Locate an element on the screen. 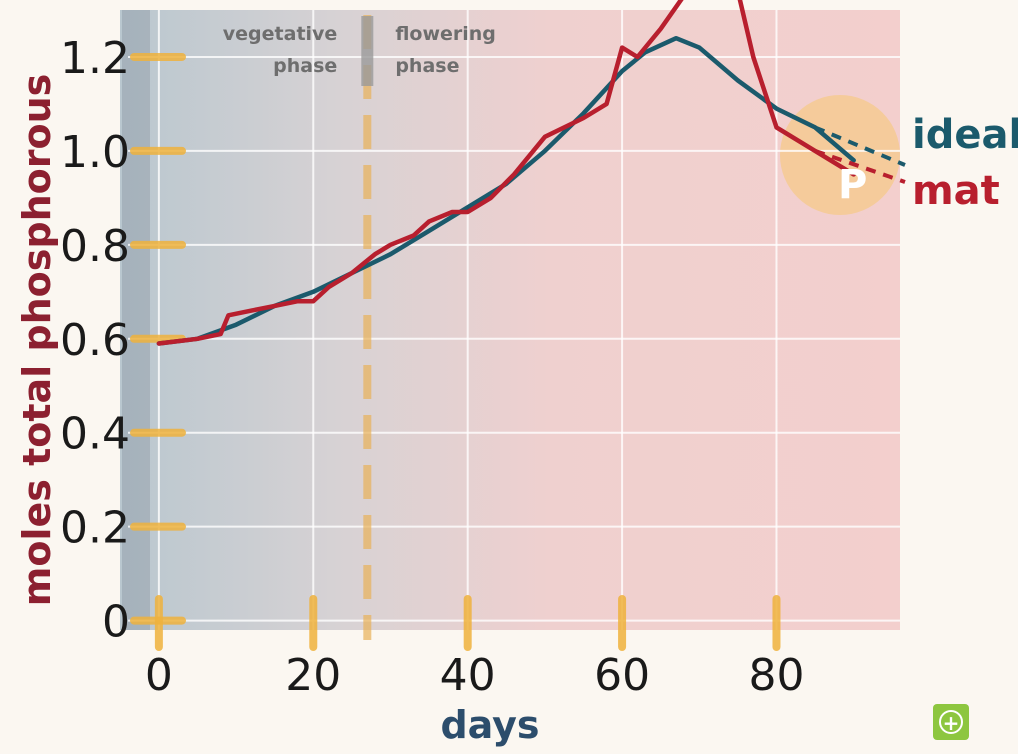  y-tick-label-1: 0.2 is located at coordinates (95, 528).